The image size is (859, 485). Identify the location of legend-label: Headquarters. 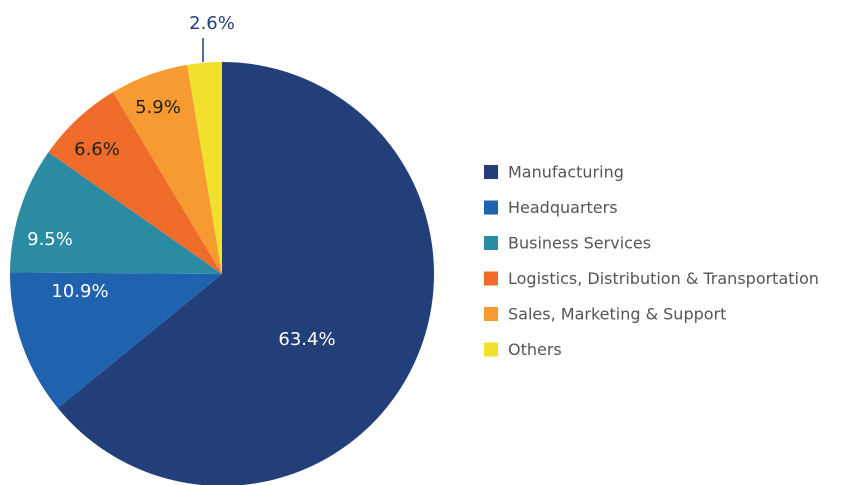
(563, 207).